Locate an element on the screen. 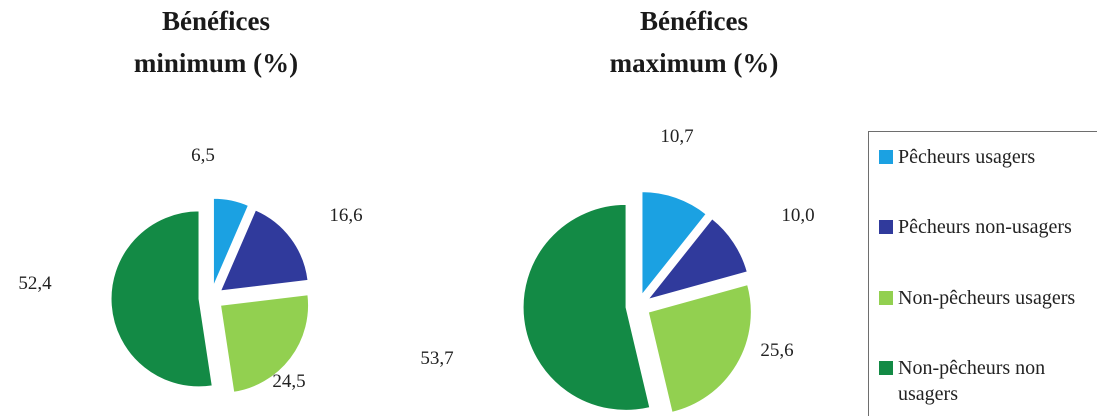 Image resolution: width=1097 pixels, height=416 pixels. legend-item-non-pecheurs-usagers: Non-pêcheurs usagers is located at coordinates (983, 298).